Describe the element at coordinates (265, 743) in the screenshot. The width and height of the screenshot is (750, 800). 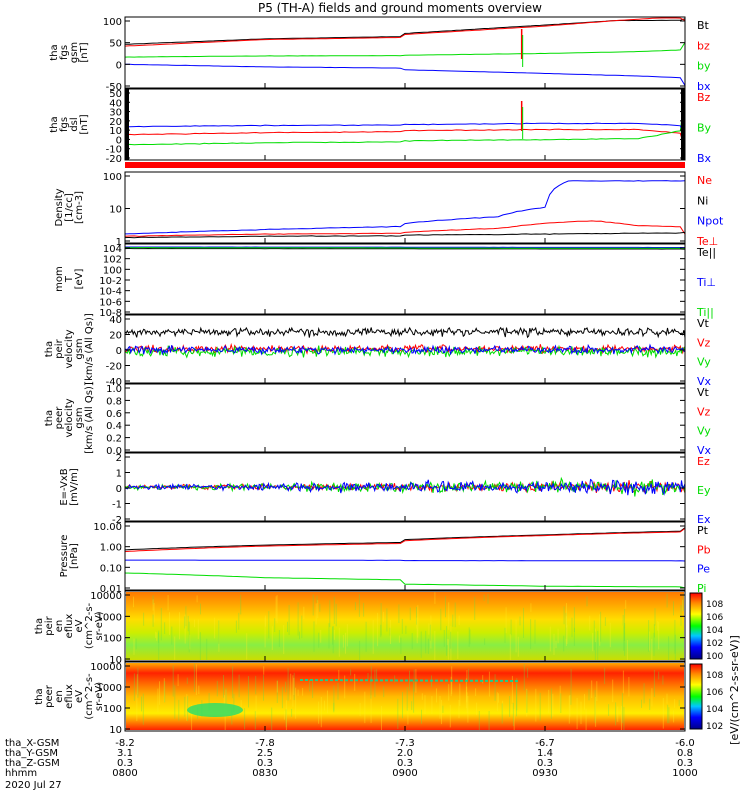
I see `xtick-label: -7.8` at that location.